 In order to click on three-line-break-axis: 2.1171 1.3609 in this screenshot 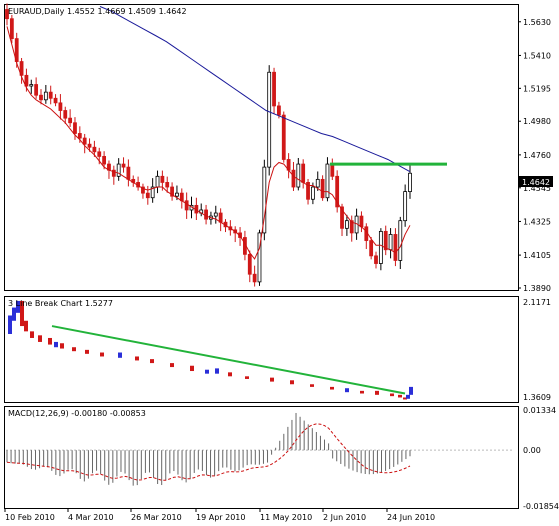, I will do `click(537, 350)`.